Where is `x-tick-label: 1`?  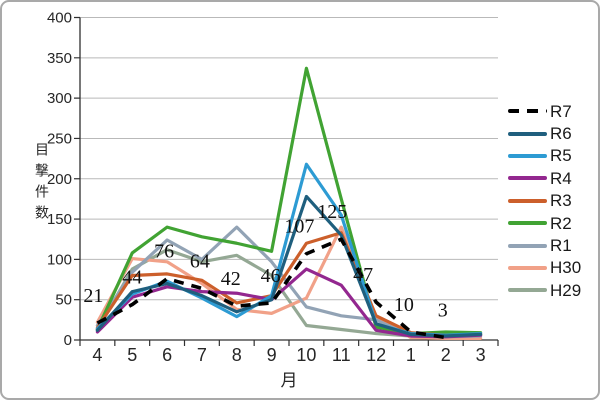
x-tick-label: 1 is located at coordinates (411, 355).